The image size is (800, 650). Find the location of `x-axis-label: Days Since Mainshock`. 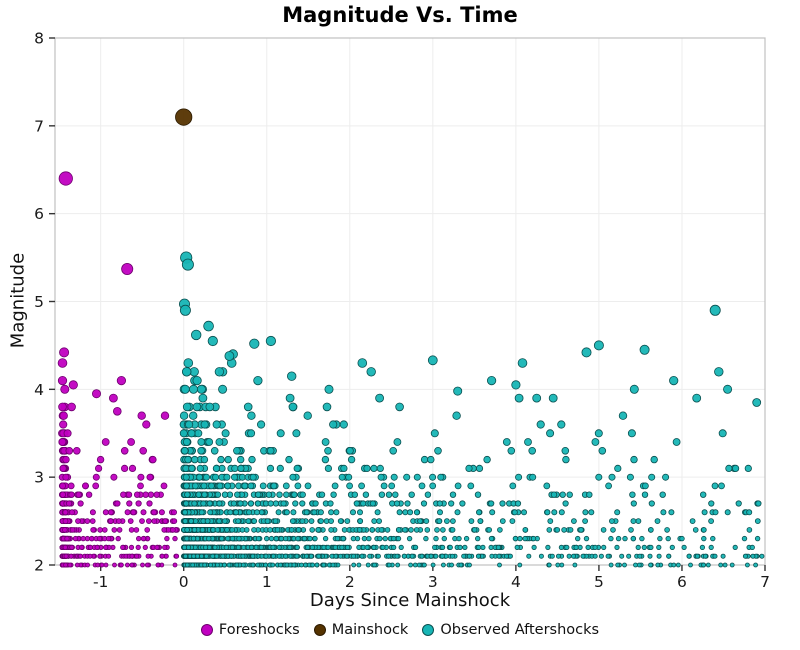

x-axis-label: Days Since Mainshock is located at coordinates (410, 600).